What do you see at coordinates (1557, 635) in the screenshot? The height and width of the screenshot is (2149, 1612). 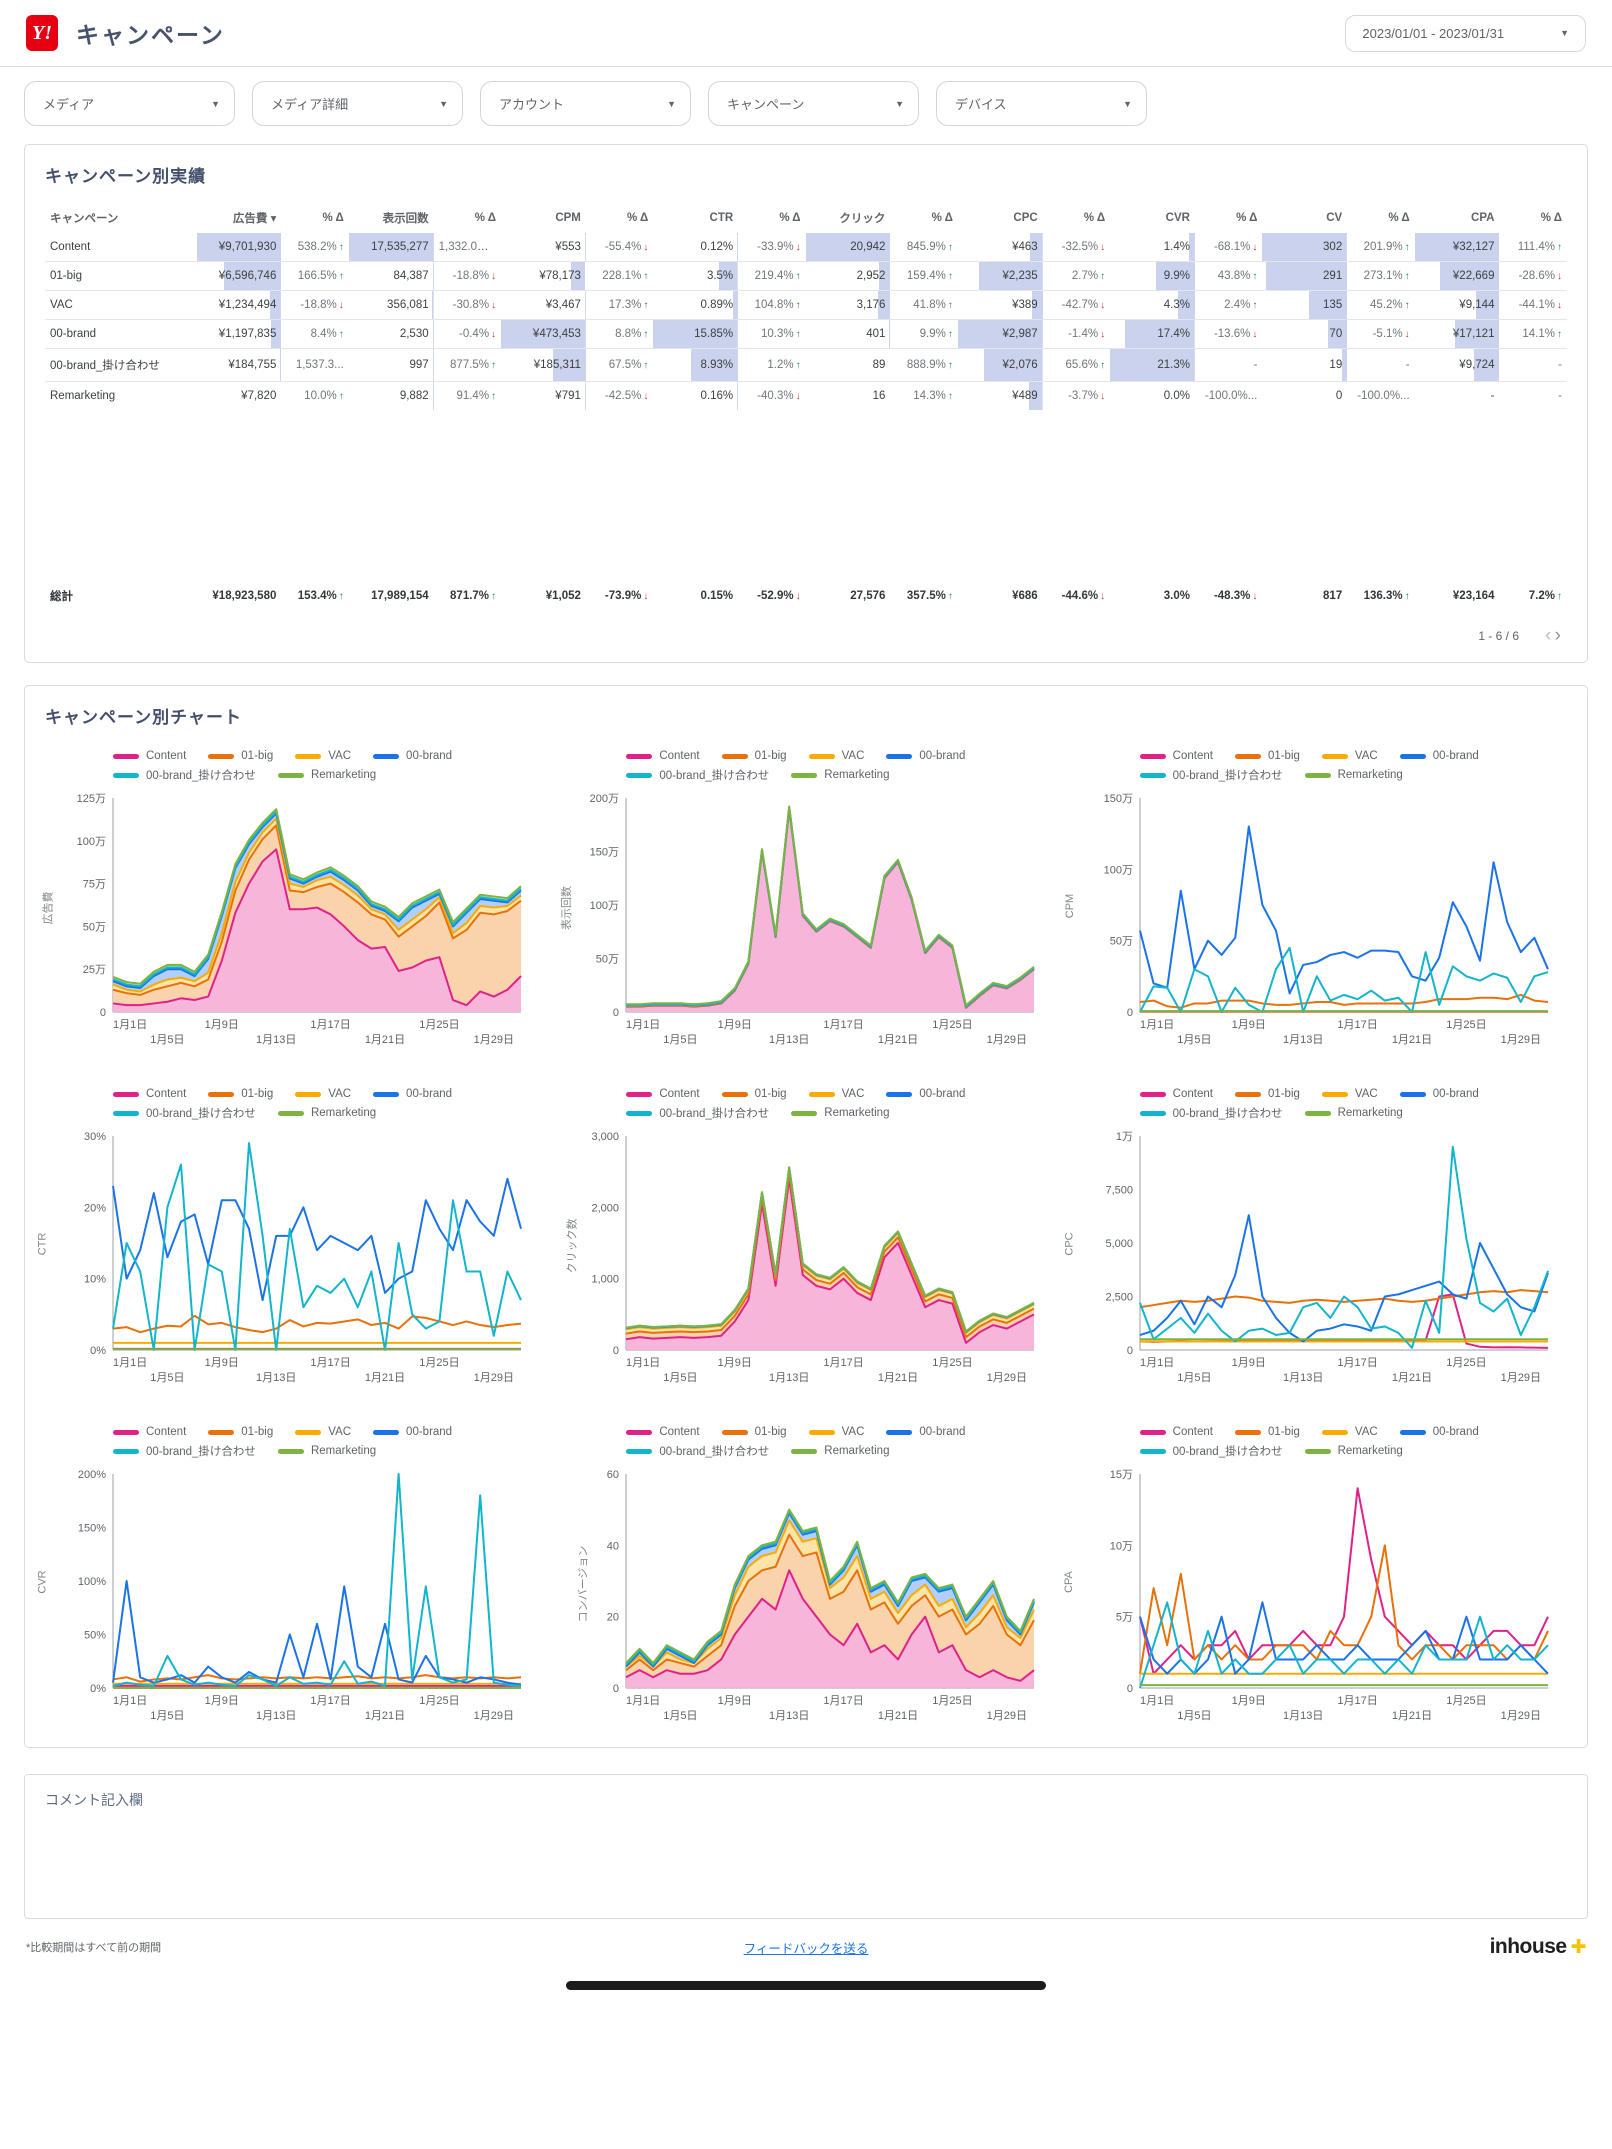 I see `next-page-button: ›` at bounding box center [1557, 635].